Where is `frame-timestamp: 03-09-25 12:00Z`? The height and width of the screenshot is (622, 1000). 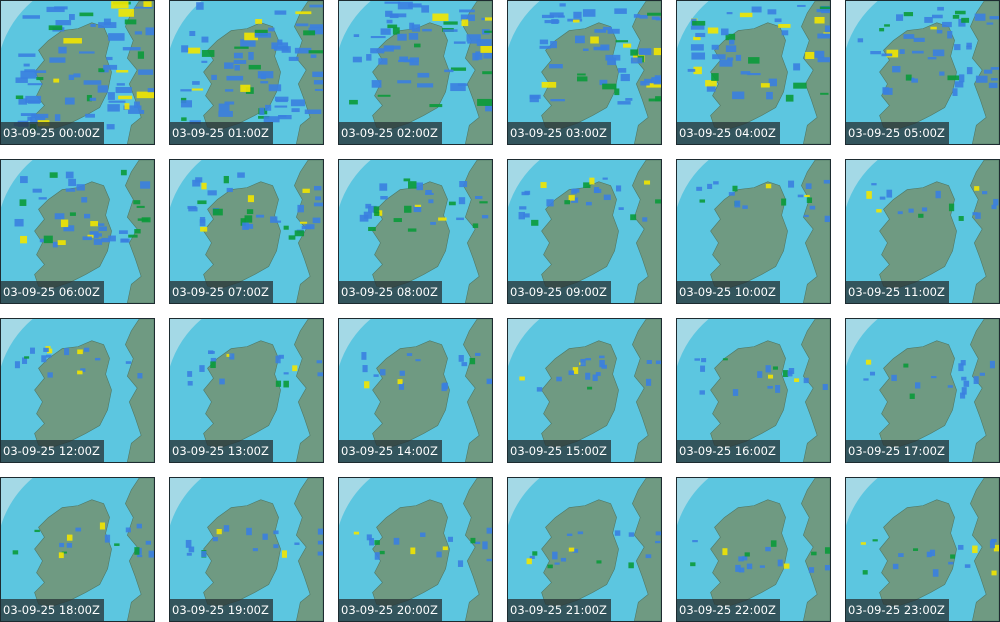 frame-timestamp: 03-09-25 12:00Z is located at coordinates (52, 451).